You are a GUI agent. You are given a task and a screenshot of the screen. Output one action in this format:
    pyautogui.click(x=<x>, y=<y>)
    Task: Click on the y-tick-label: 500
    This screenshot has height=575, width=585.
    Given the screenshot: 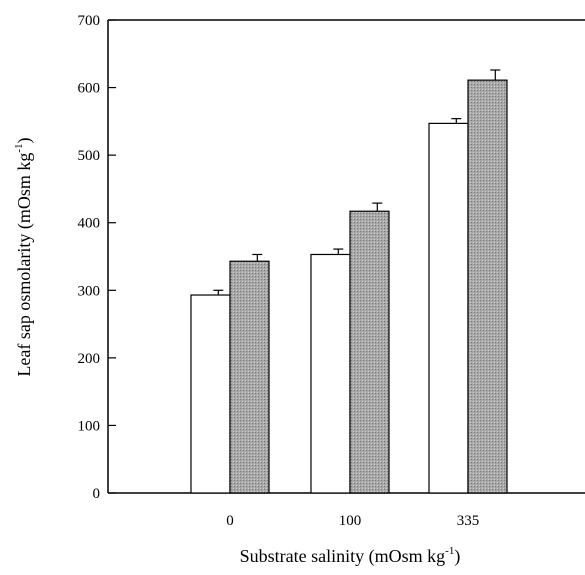 What is the action you would take?
    pyautogui.click(x=89, y=156)
    